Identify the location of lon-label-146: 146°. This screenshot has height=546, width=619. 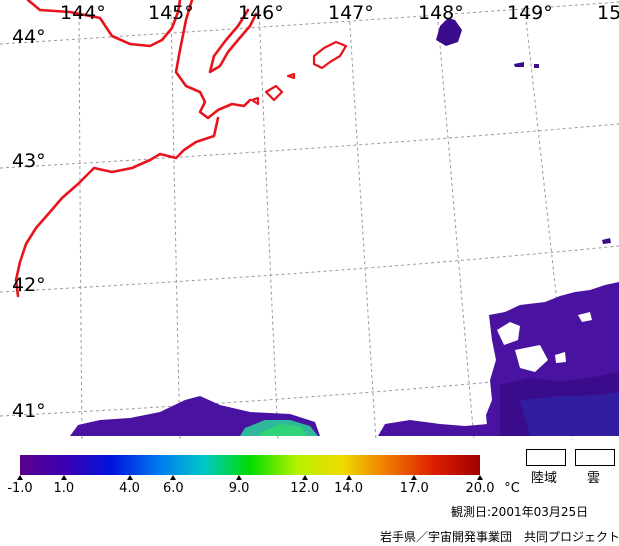
(261, 13).